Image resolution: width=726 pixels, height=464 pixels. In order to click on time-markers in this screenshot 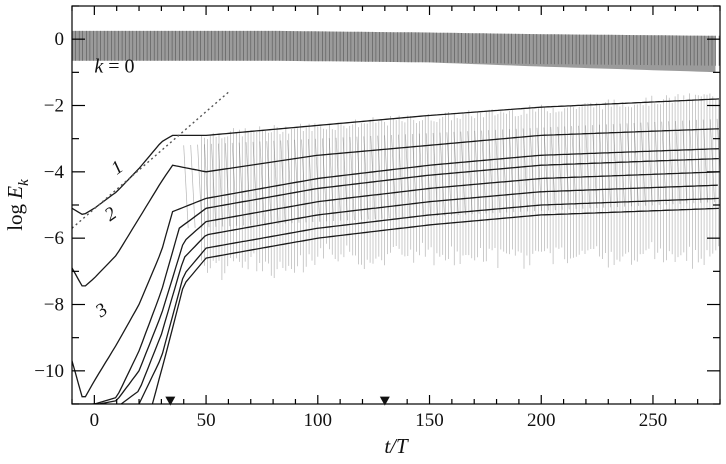, I will do `click(277, 401)`.